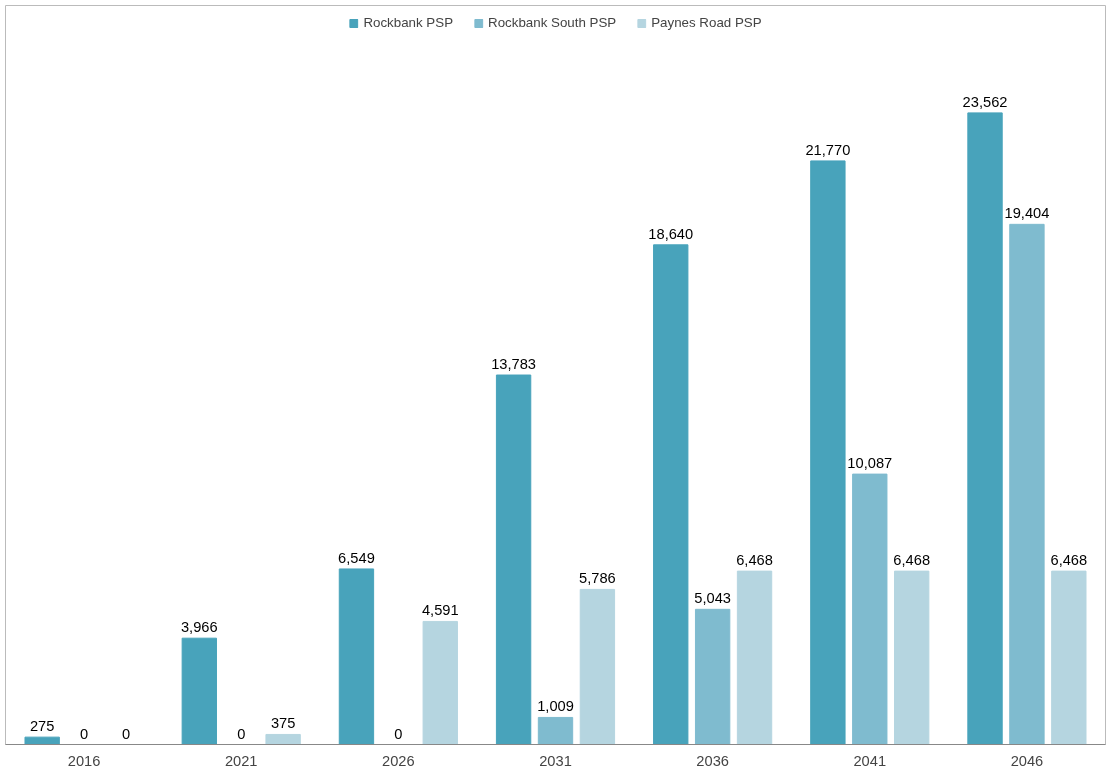  I want to click on data-label: 19,404, so click(1027, 213).